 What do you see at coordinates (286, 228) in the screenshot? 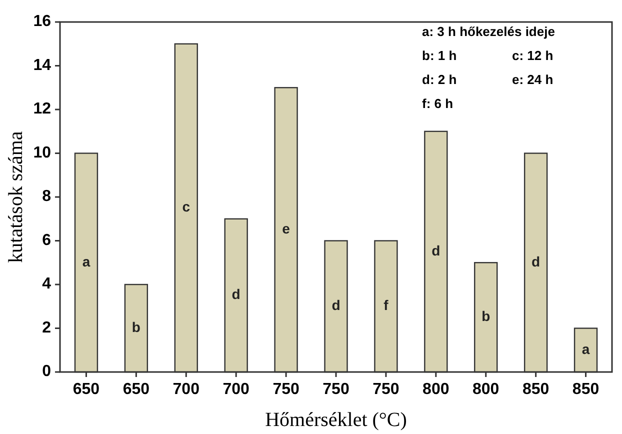
I see `data-label: e` at bounding box center [286, 228].